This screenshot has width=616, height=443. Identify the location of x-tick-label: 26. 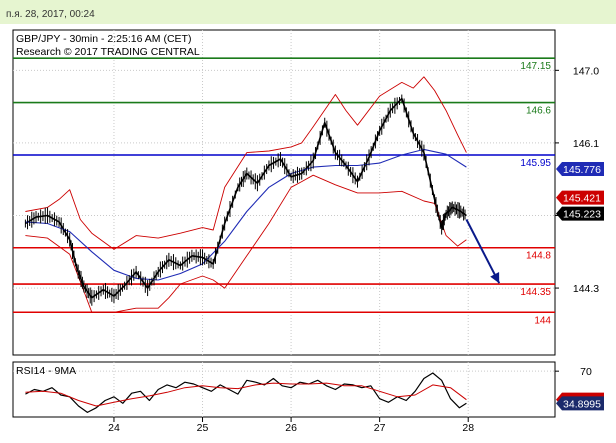
(291, 428).